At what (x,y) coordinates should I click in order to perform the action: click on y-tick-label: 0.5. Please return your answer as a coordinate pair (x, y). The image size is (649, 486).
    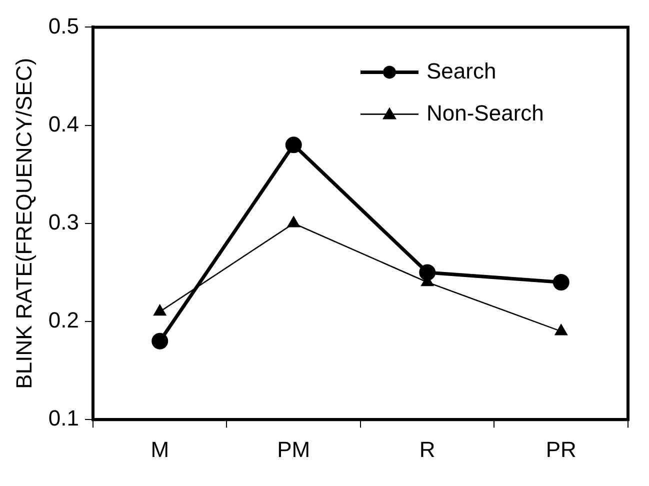
    Looking at the image, I should click on (63, 25).